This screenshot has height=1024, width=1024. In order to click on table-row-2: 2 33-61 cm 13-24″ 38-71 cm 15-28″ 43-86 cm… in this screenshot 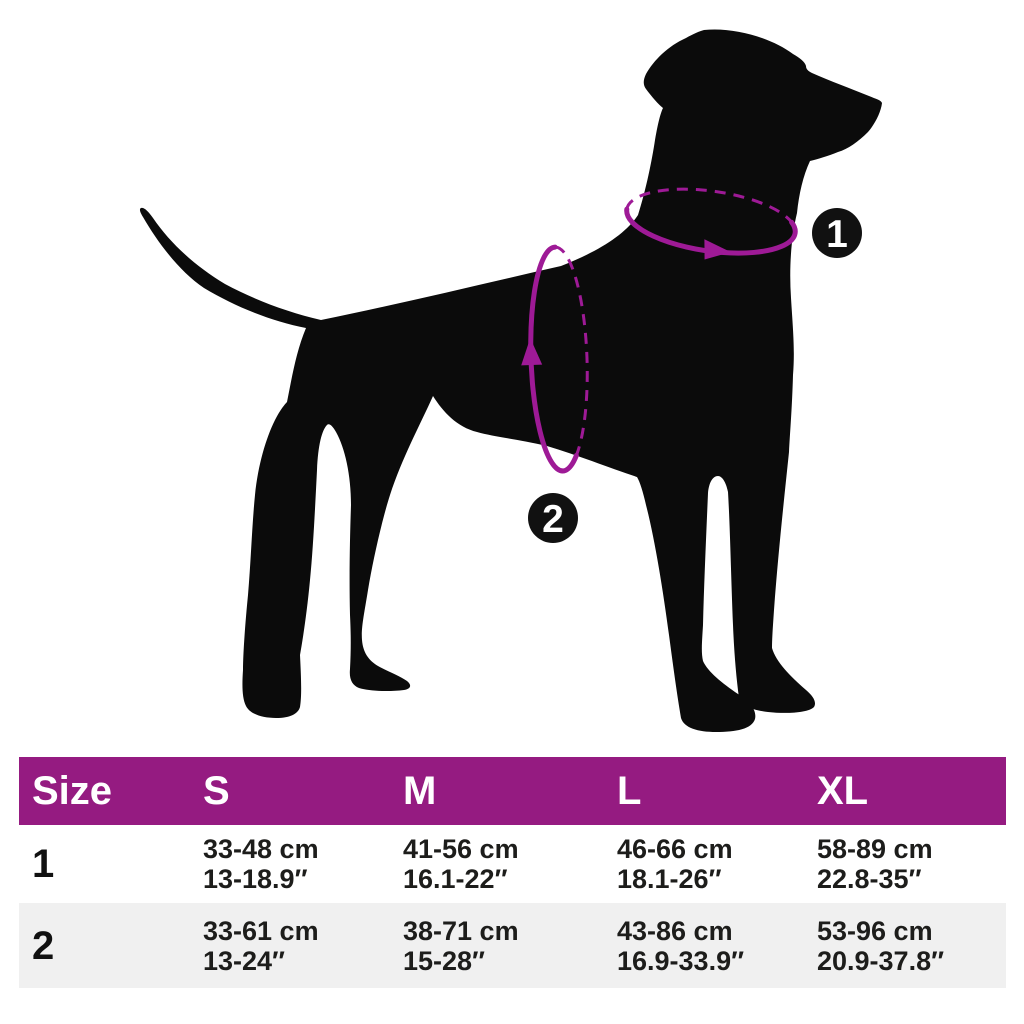, I will do `click(512, 945)`.